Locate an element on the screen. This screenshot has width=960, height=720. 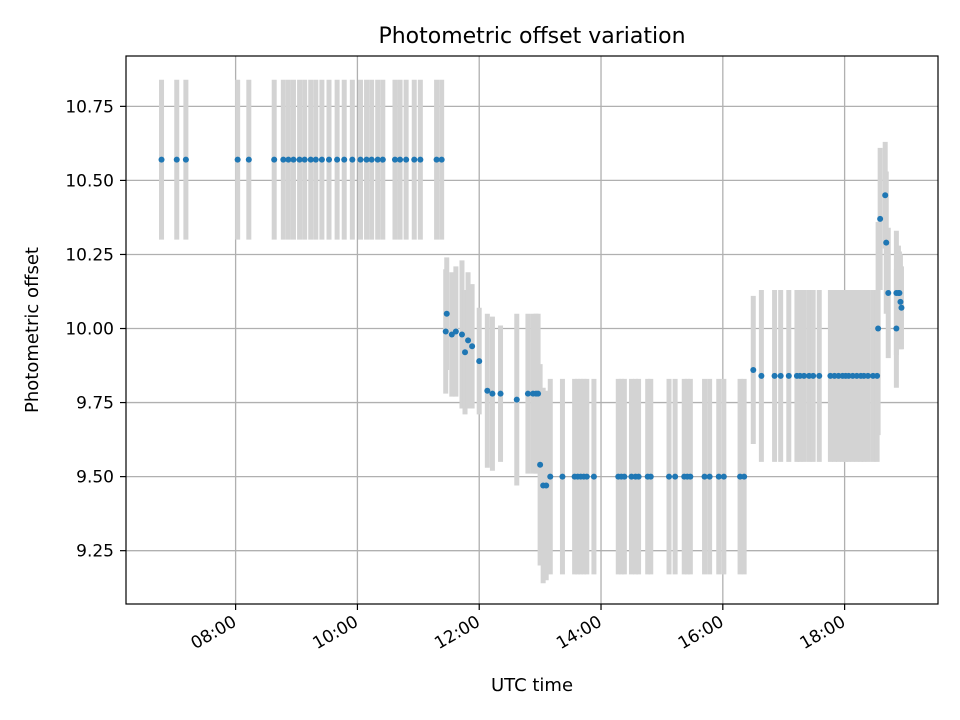
y-axis-label: Photometric offset is located at coordinates (32, 330).